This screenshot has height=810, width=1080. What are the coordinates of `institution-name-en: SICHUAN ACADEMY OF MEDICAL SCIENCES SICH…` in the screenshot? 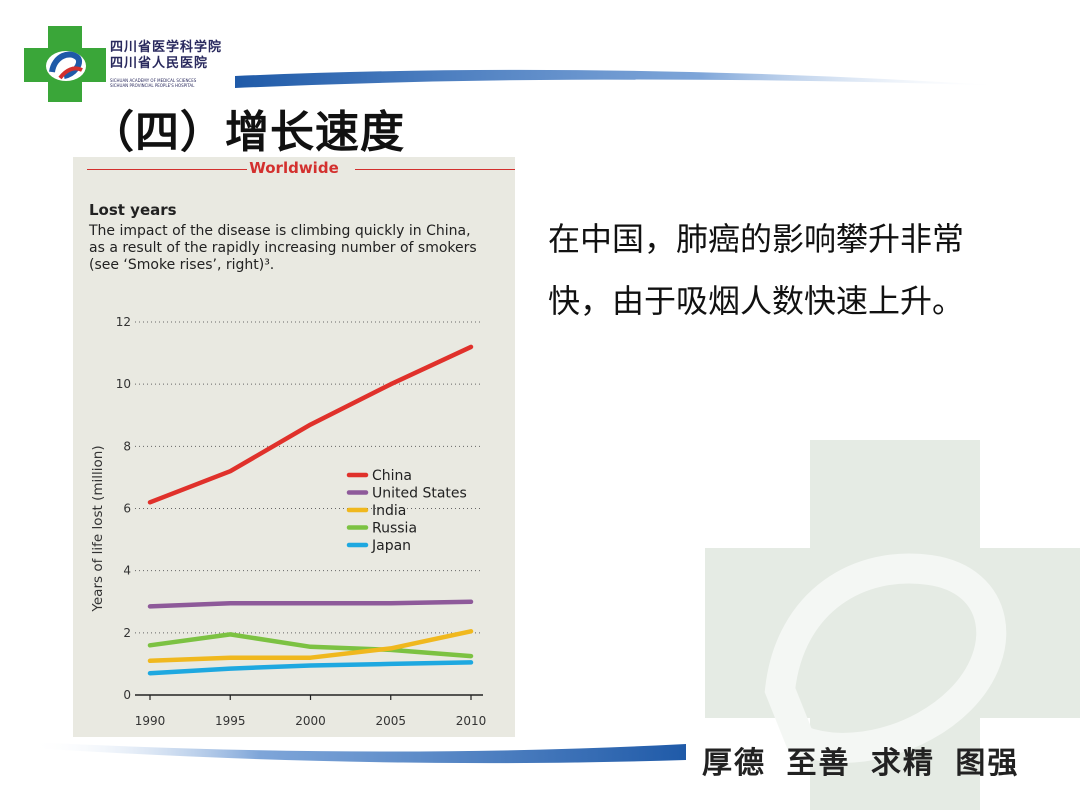 It's located at (153, 83).